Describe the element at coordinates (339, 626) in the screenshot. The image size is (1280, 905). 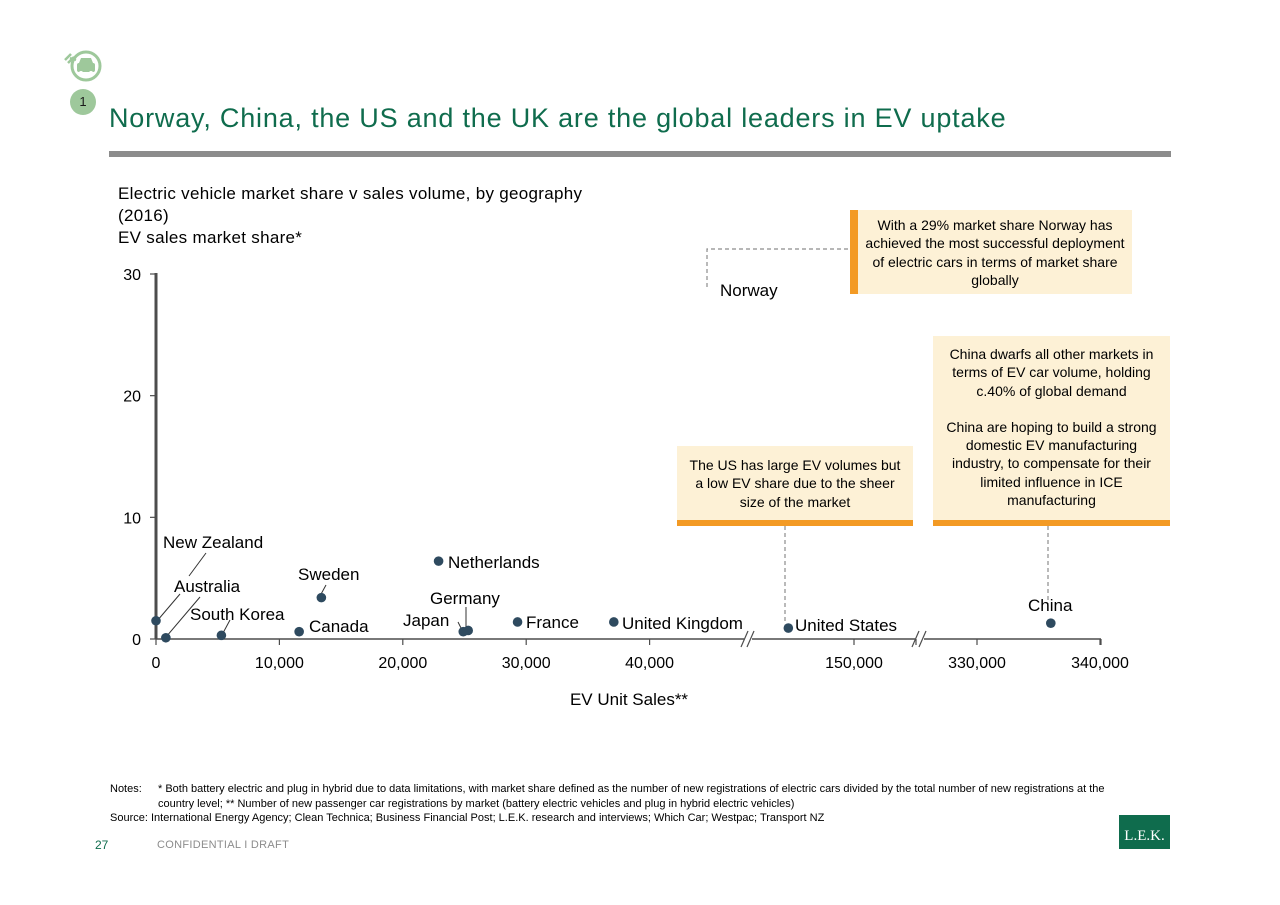
I see `label-canada: Canada` at that location.